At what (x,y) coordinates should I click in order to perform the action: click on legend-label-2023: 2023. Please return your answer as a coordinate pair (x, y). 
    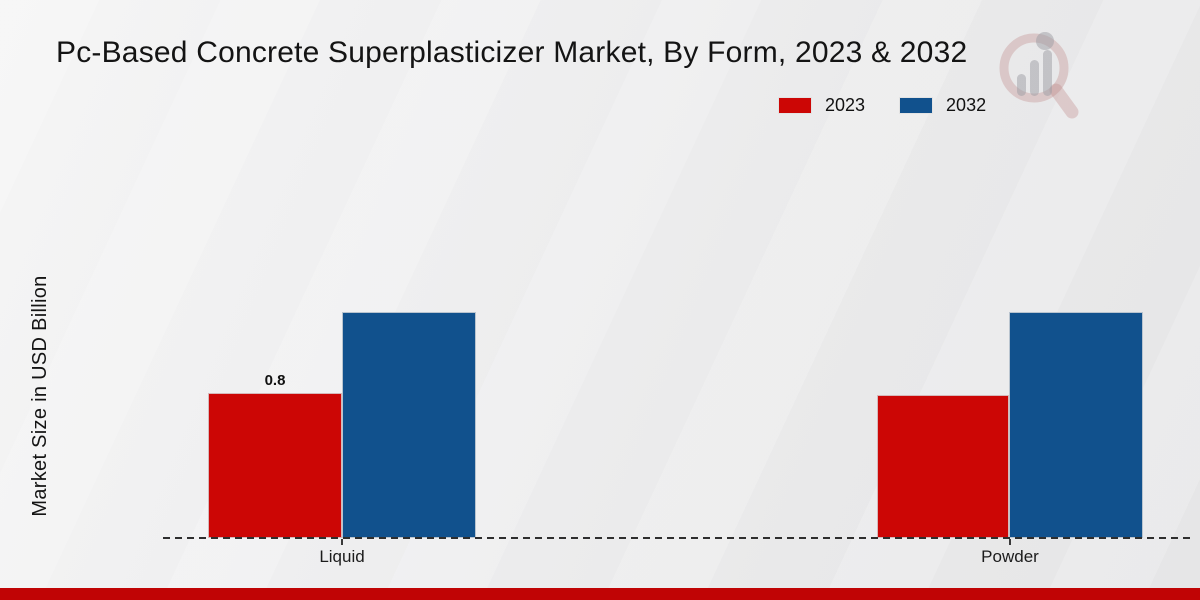
    Looking at the image, I should click on (845, 105).